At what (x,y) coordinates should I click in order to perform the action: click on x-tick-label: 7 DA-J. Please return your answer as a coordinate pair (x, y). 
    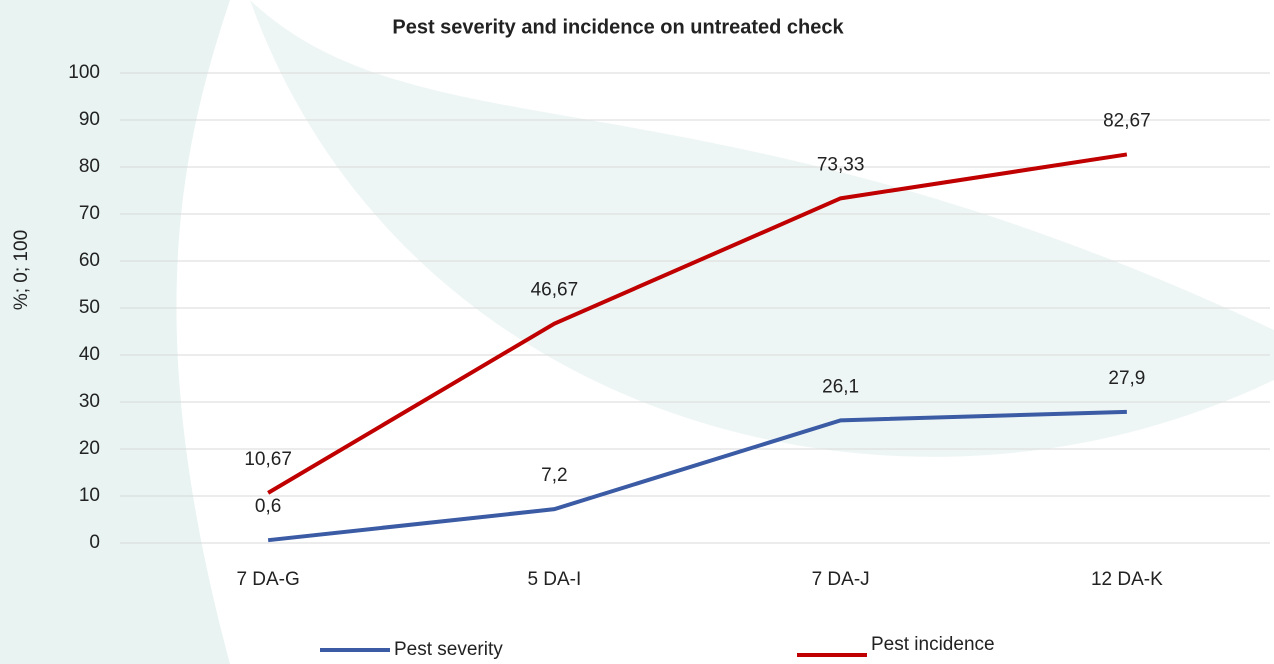
    Looking at the image, I should click on (841, 579).